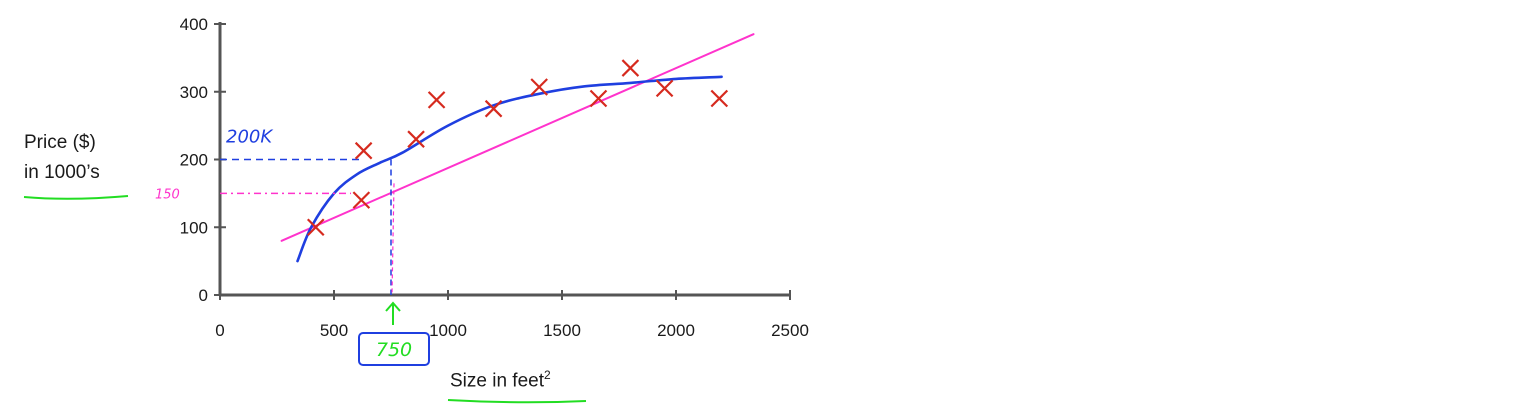  What do you see at coordinates (194, 160) in the screenshot?
I see `y-tick-label: 200` at bounding box center [194, 160].